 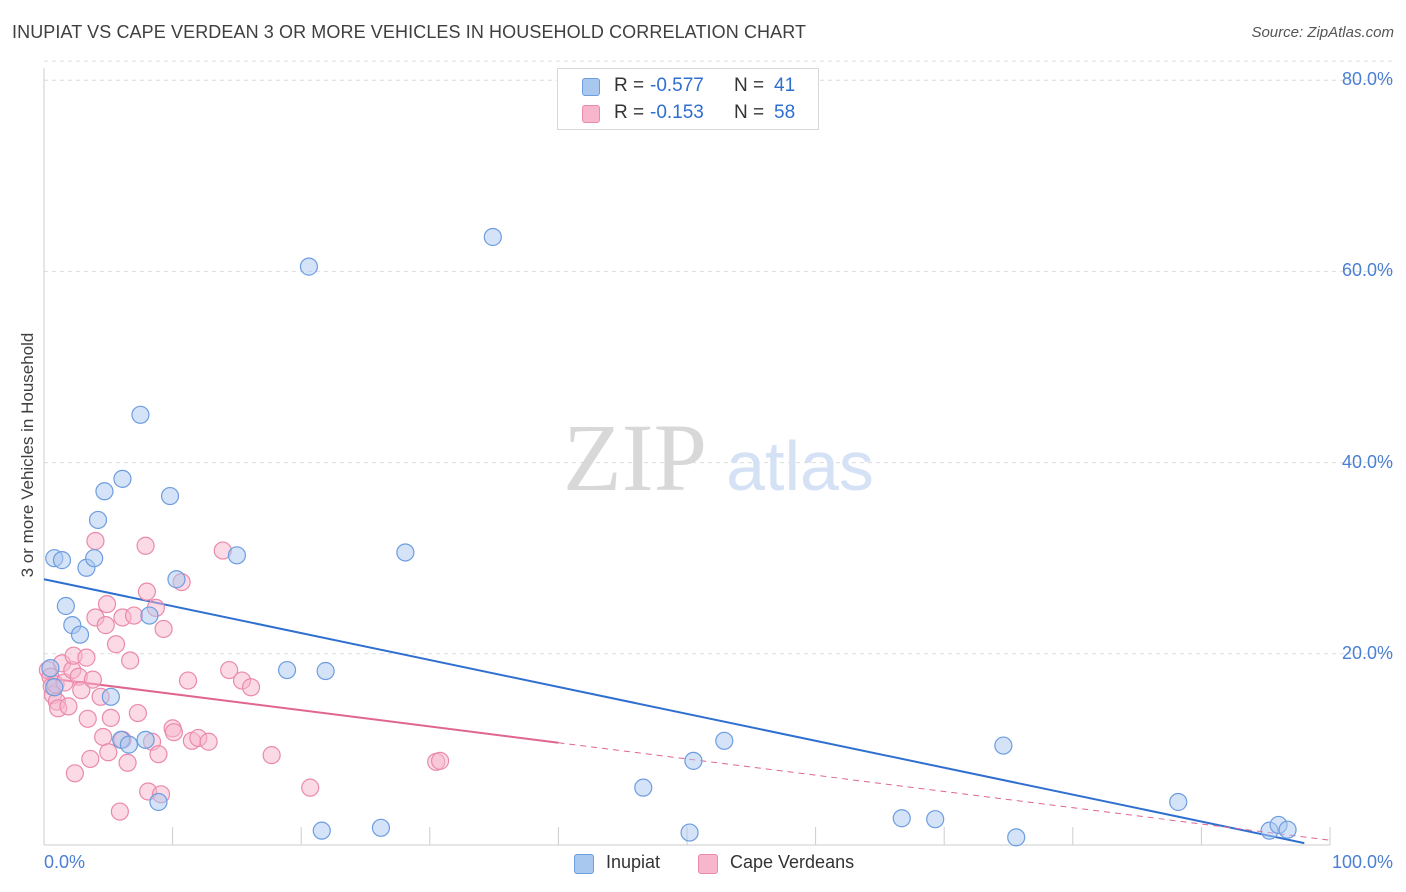 What do you see at coordinates (785, 112) in the screenshot?
I see `n-value: 58` at bounding box center [785, 112].